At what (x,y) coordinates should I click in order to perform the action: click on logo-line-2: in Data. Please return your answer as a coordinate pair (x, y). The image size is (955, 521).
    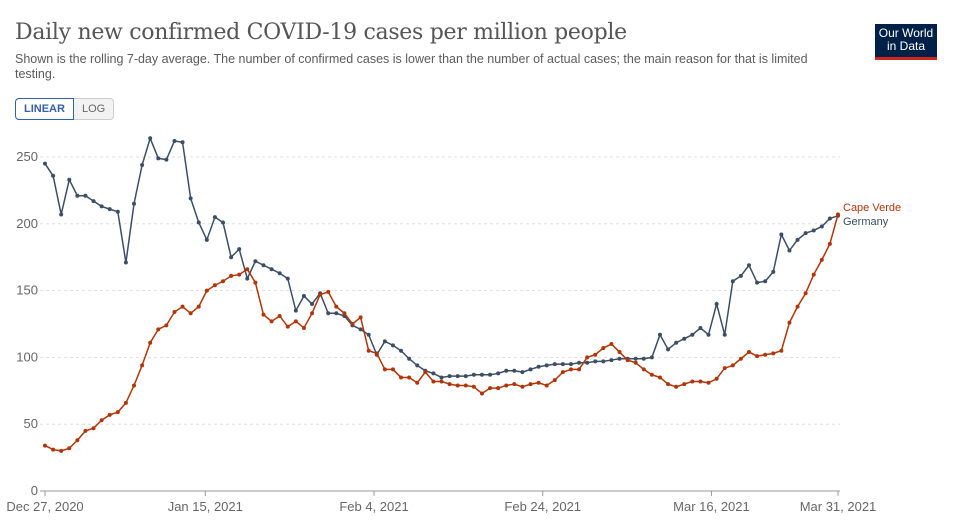
    Looking at the image, I should click on (906, 46).